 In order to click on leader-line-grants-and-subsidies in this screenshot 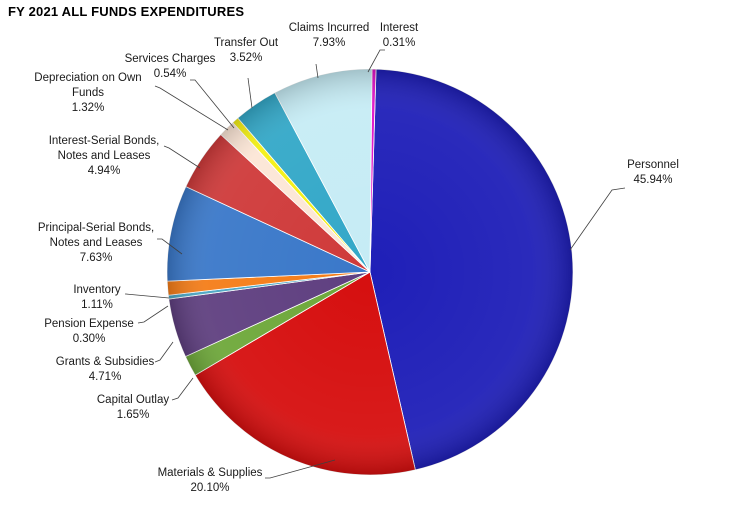, I will do `click(164, 352)`.